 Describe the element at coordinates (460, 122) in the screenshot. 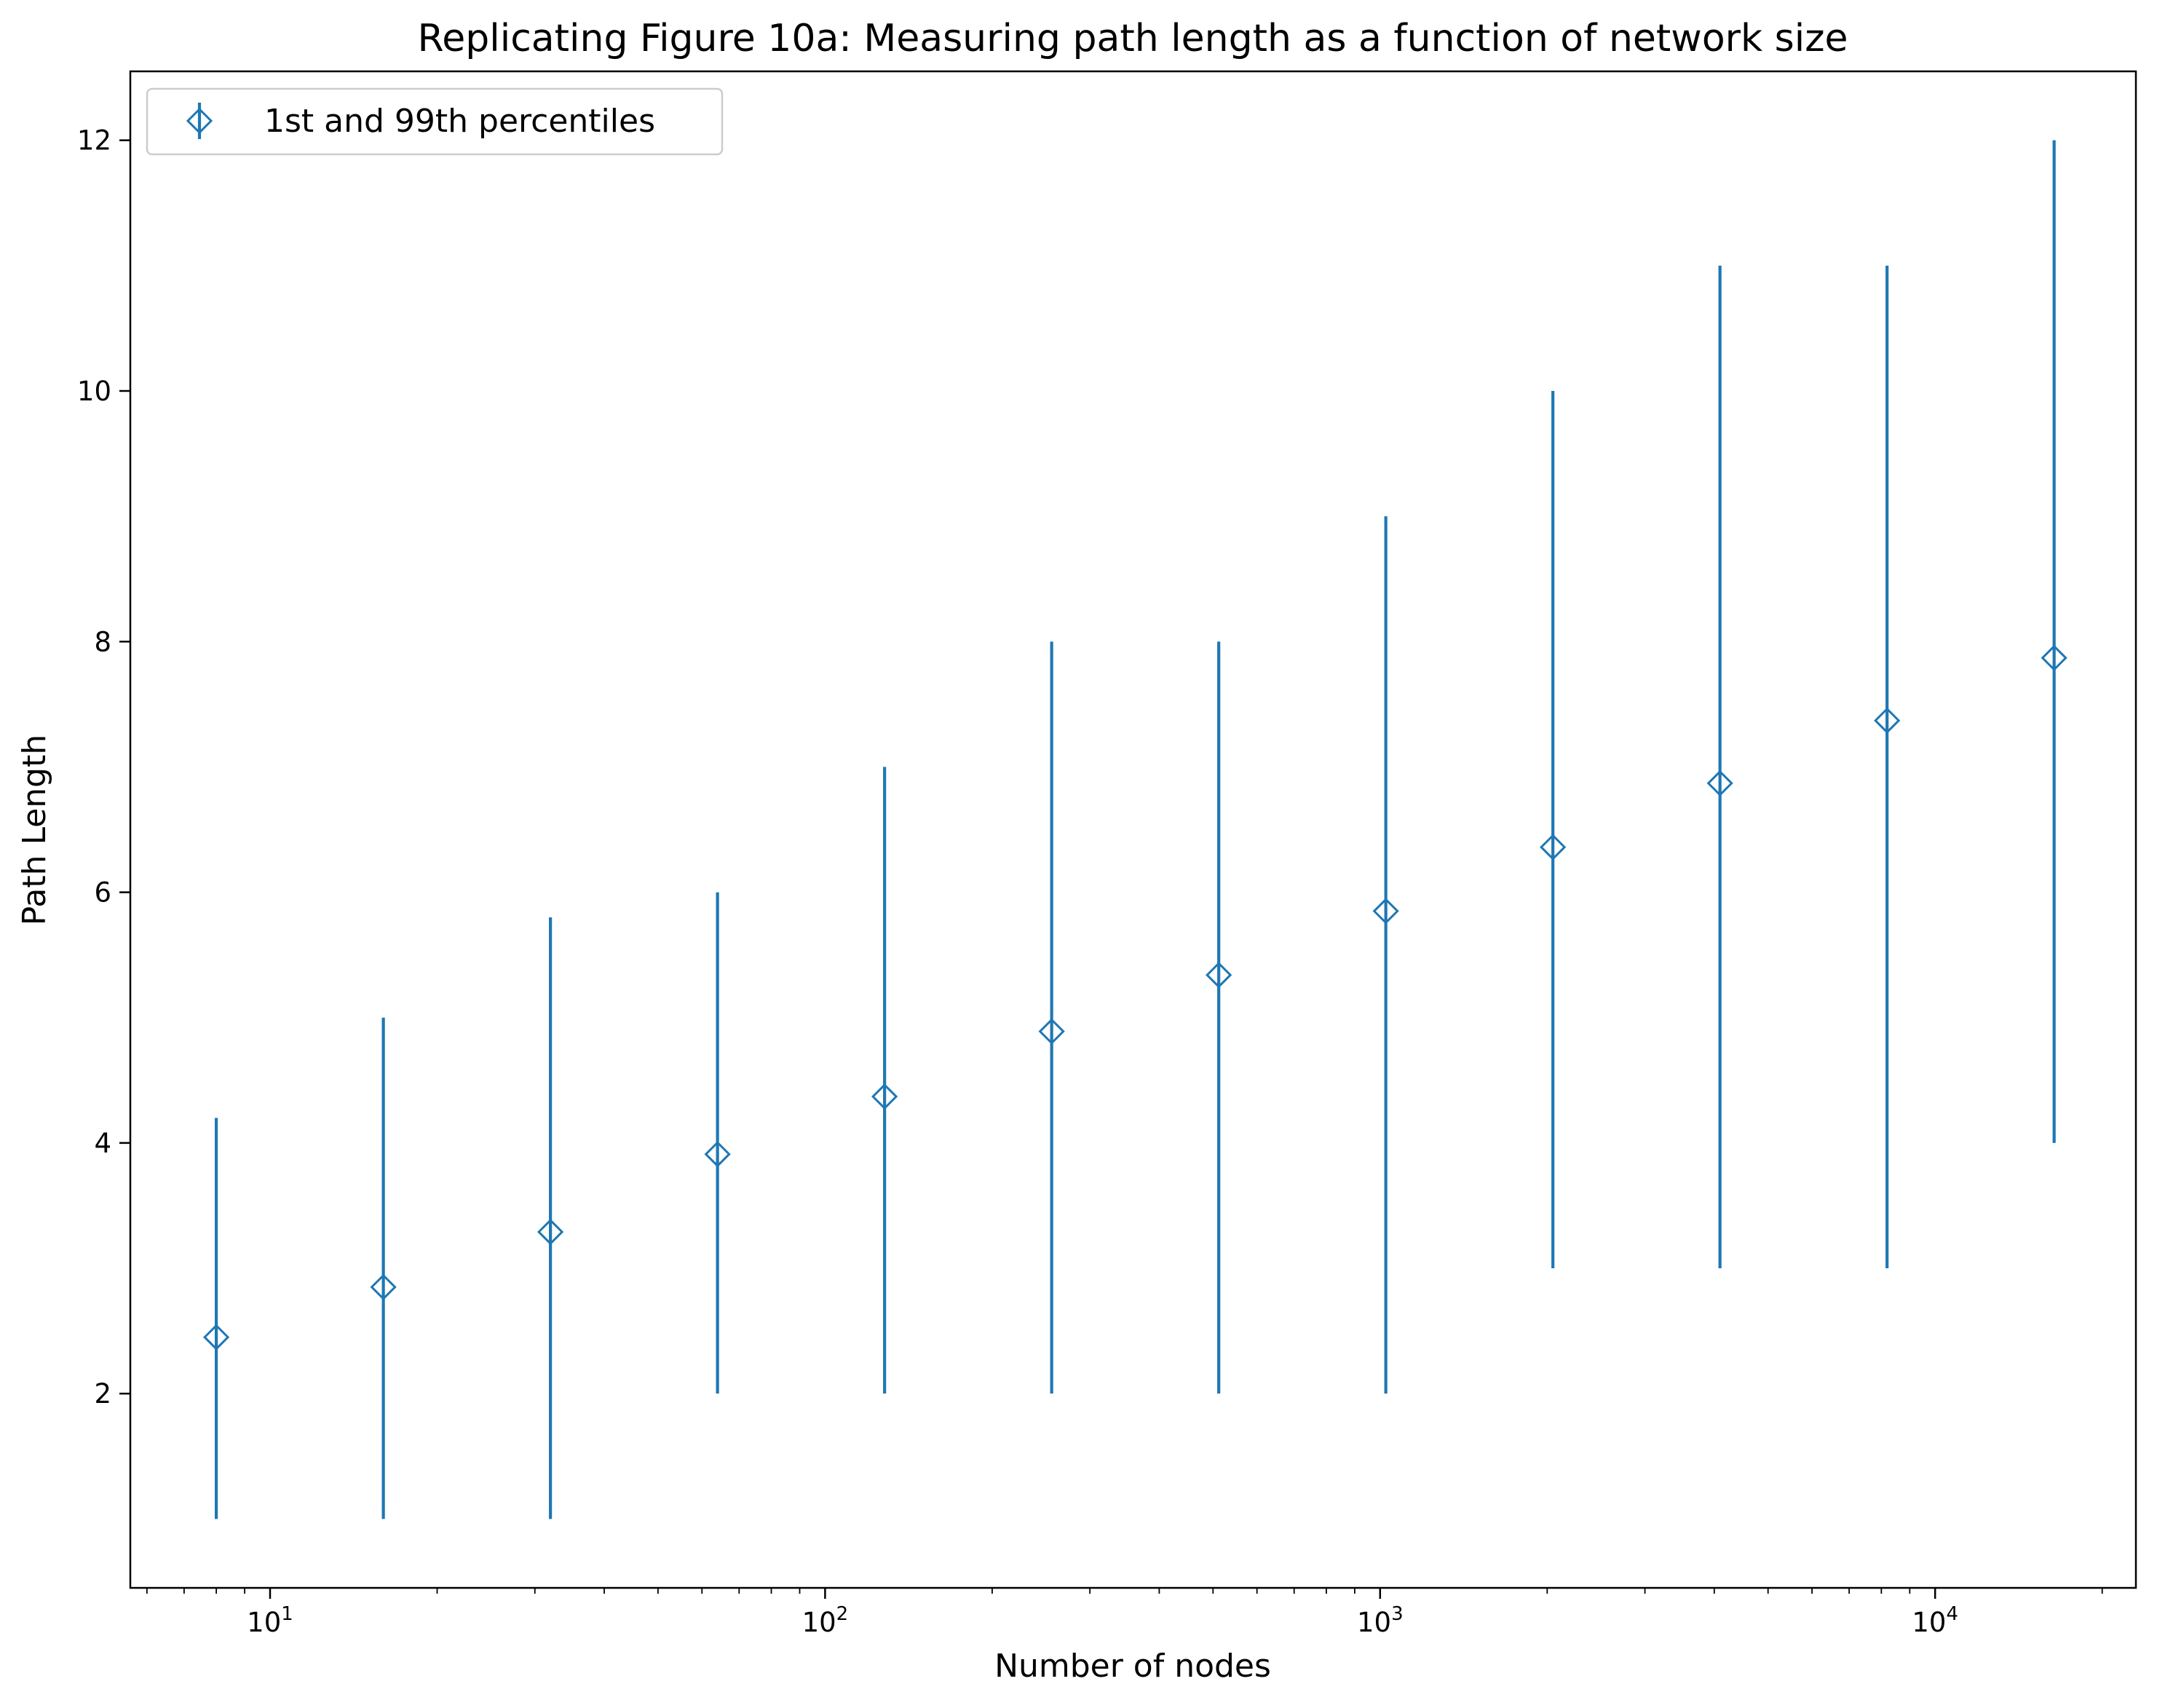

I see `legend-label: 1st and 99th percentiles` at that location.